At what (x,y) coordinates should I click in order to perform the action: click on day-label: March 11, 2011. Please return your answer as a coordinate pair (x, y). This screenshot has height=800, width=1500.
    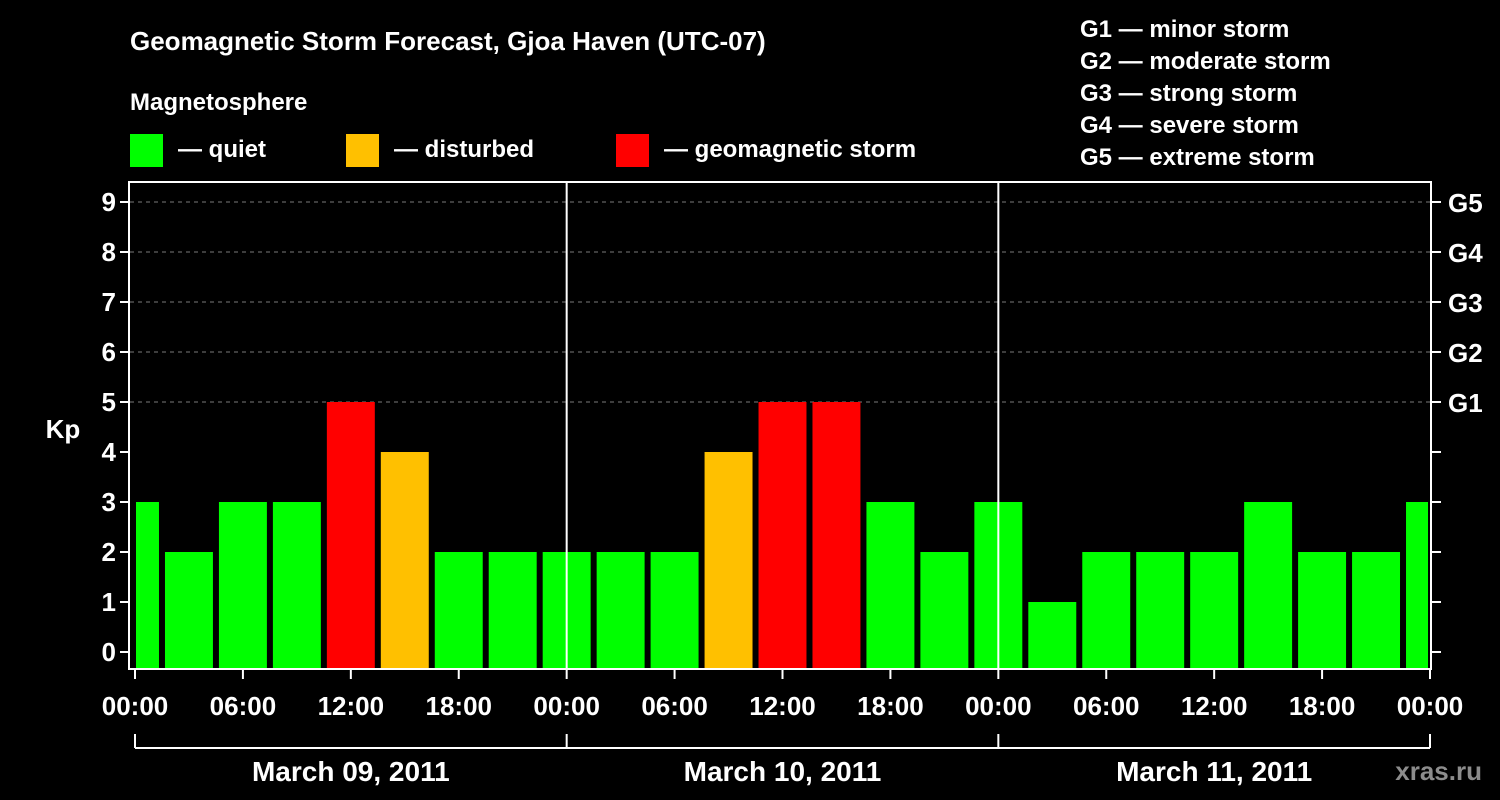
    Looking at the image, I should click on (1214, 771).